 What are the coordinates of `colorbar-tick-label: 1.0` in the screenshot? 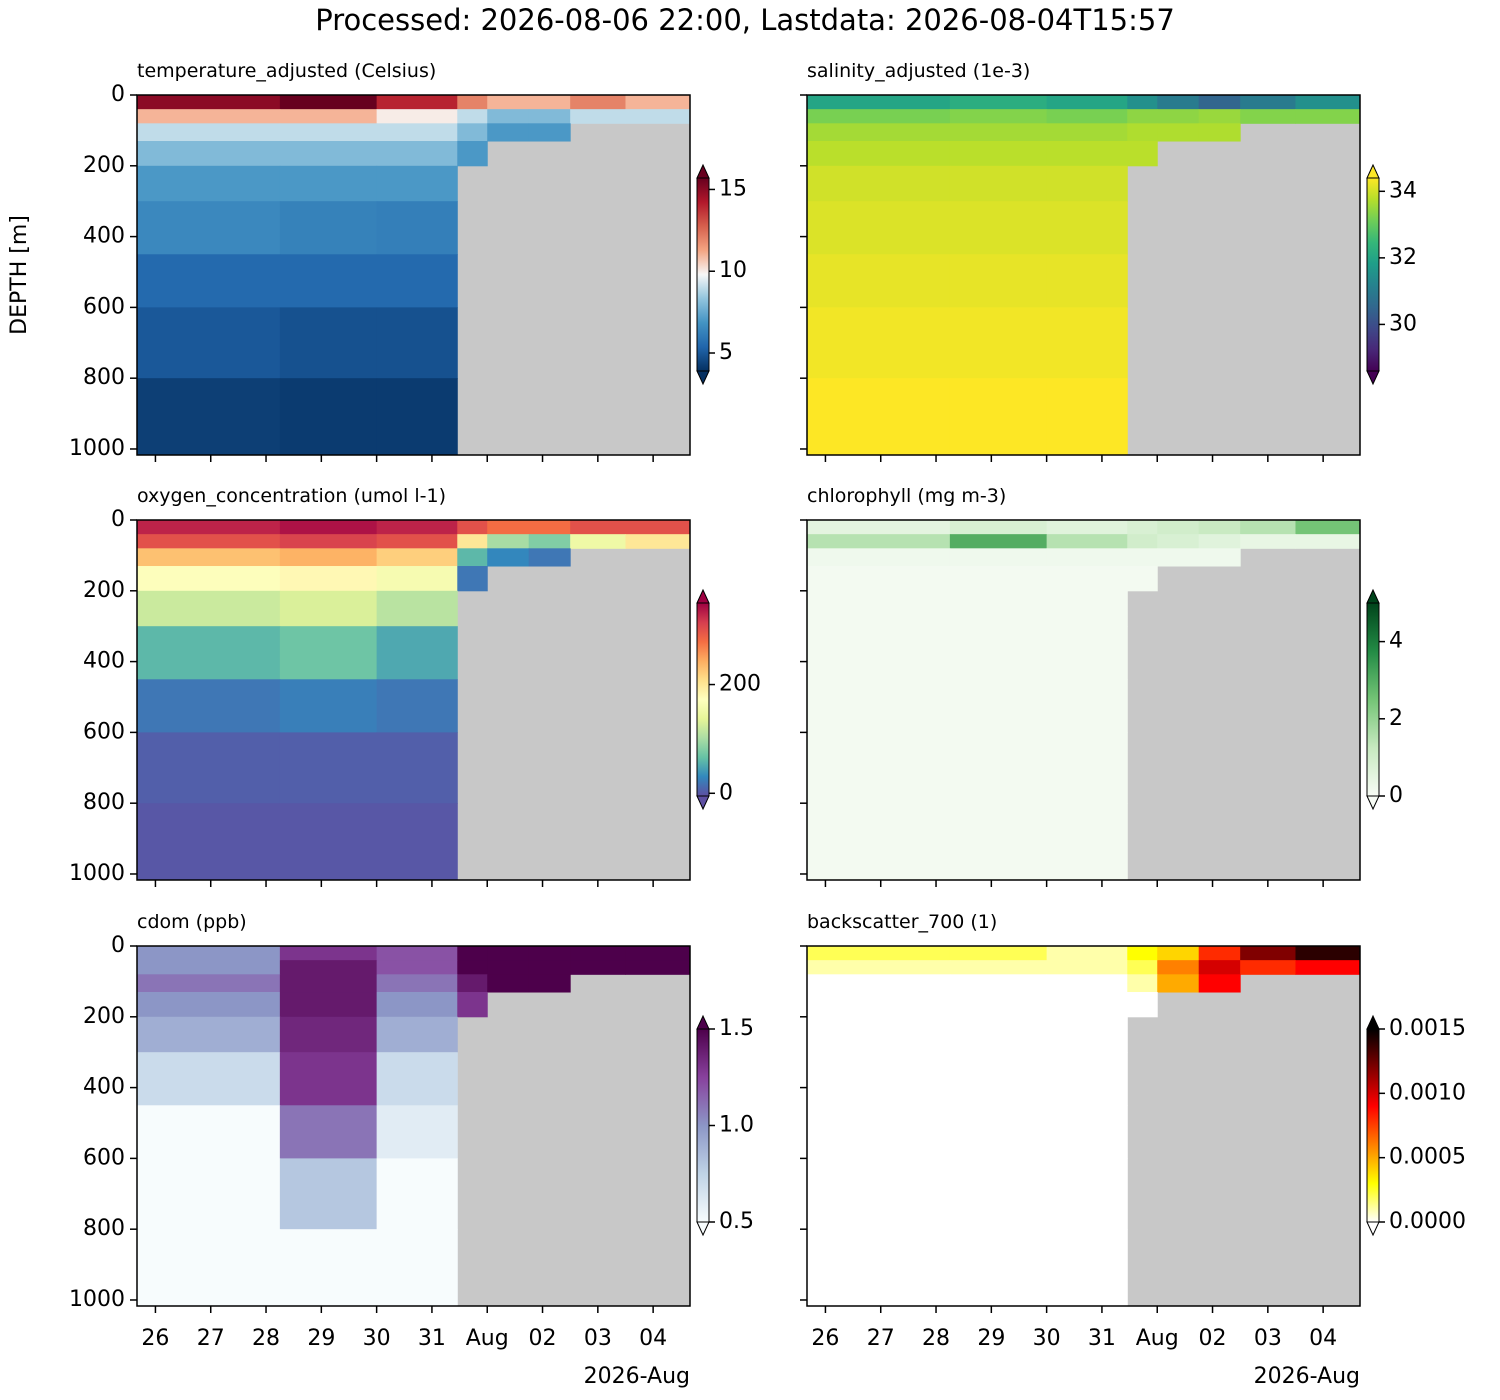 It's located at (736, 1125).